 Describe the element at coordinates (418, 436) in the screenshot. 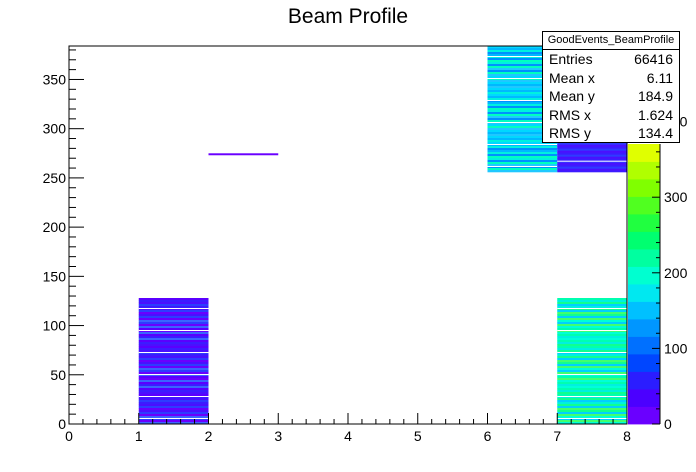

I see `x-tick-label: 5` at that location.